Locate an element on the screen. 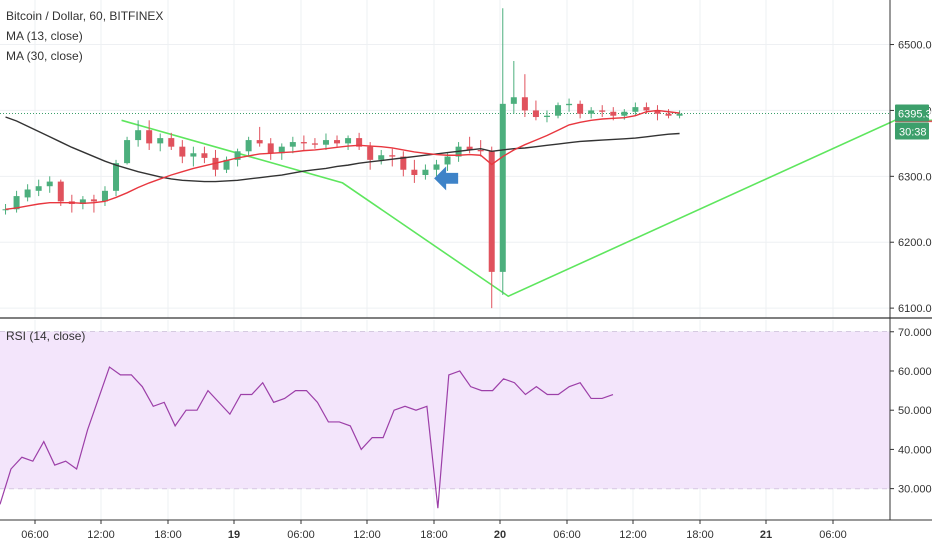 The image size is (932, 550). legend-symbol: Bitcoin / Dollar, 60, BITFINEX is located at coordinates (85, 16).